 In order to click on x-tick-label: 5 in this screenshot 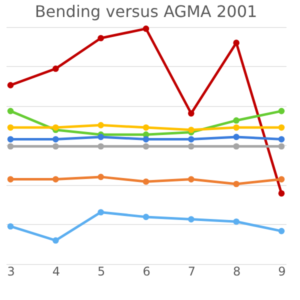, I will do `click(102, 271)`.